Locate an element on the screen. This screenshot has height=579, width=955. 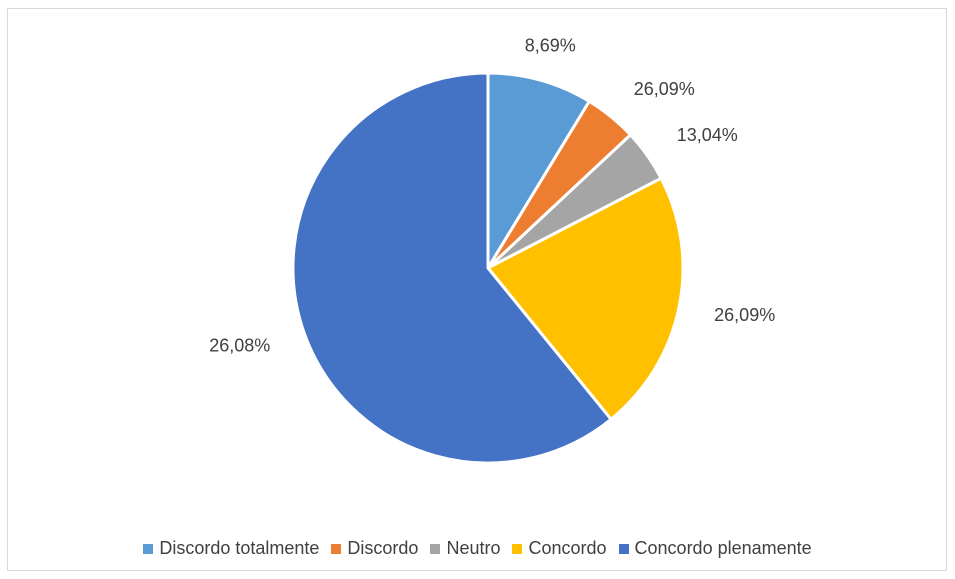
data-label-concordo: 26,09% is located at coordinates (744, 315).